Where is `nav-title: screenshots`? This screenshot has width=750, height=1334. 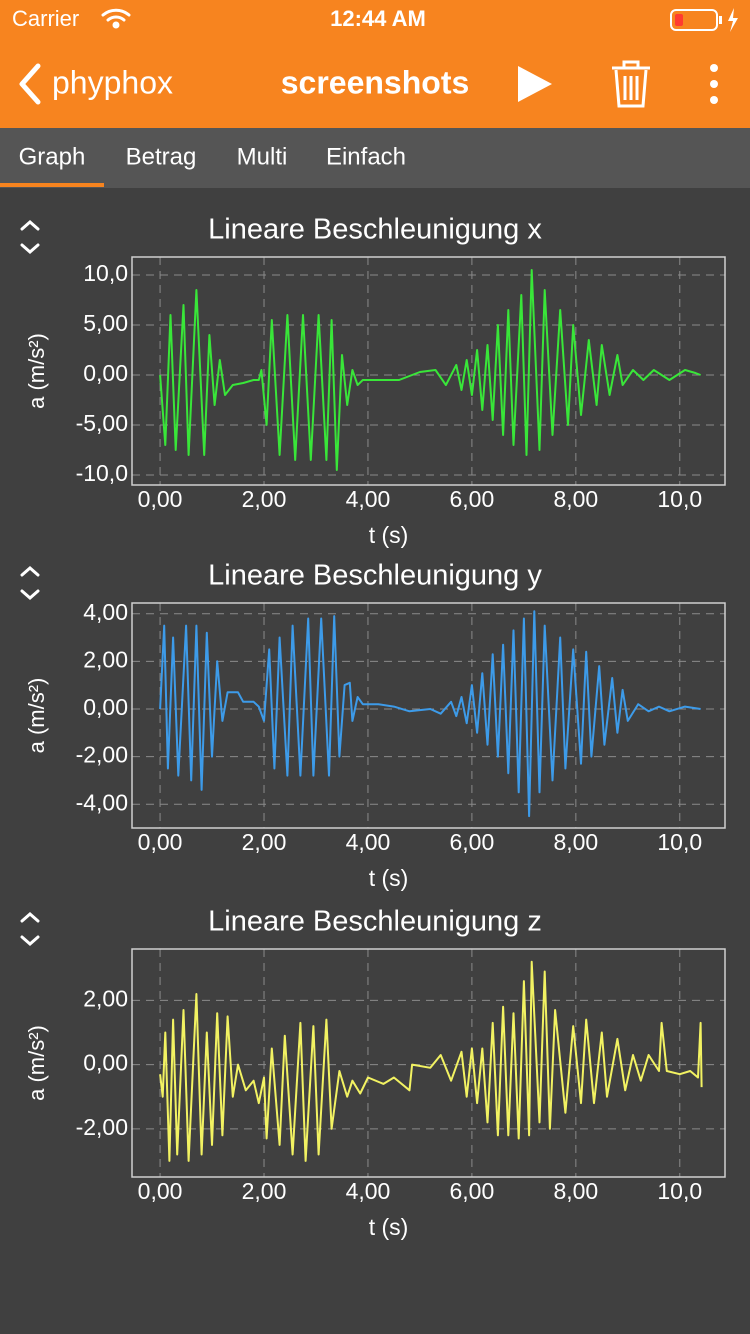
nav-title: screenshots is located at coordinates (375, 82).